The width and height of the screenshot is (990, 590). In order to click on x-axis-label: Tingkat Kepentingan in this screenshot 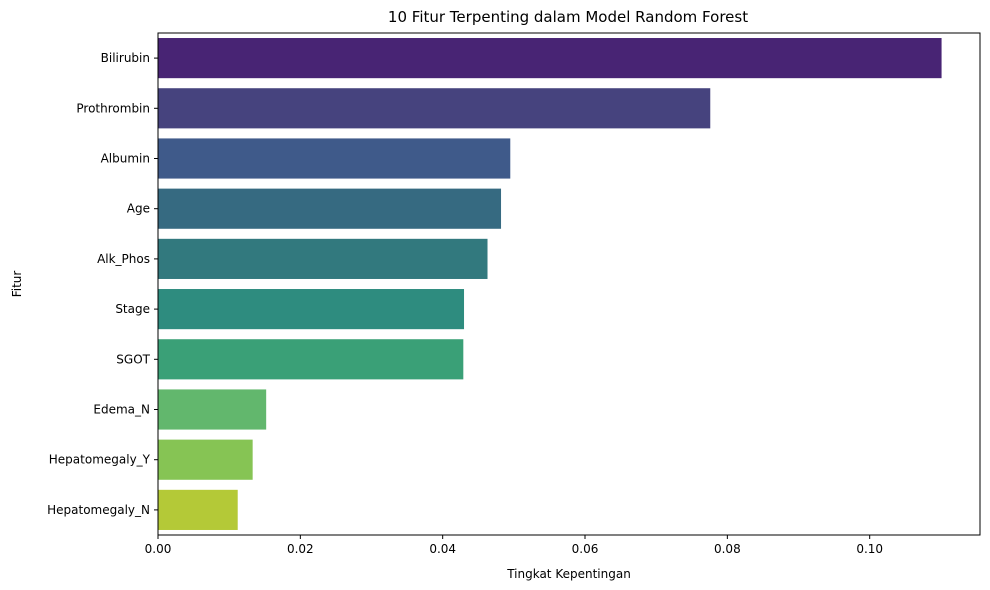, I will do `click(568, 574)`.